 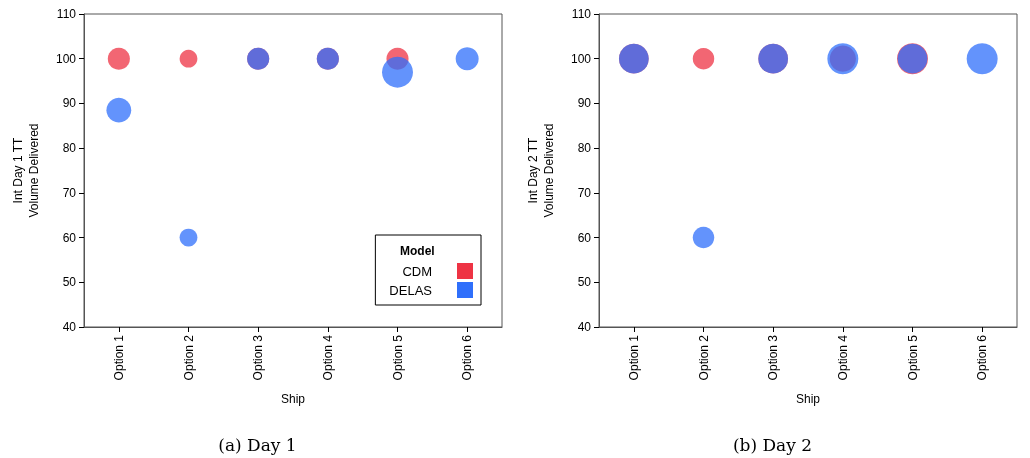 I want to click on text: (a) Day 1, so click(x=257, y=444).